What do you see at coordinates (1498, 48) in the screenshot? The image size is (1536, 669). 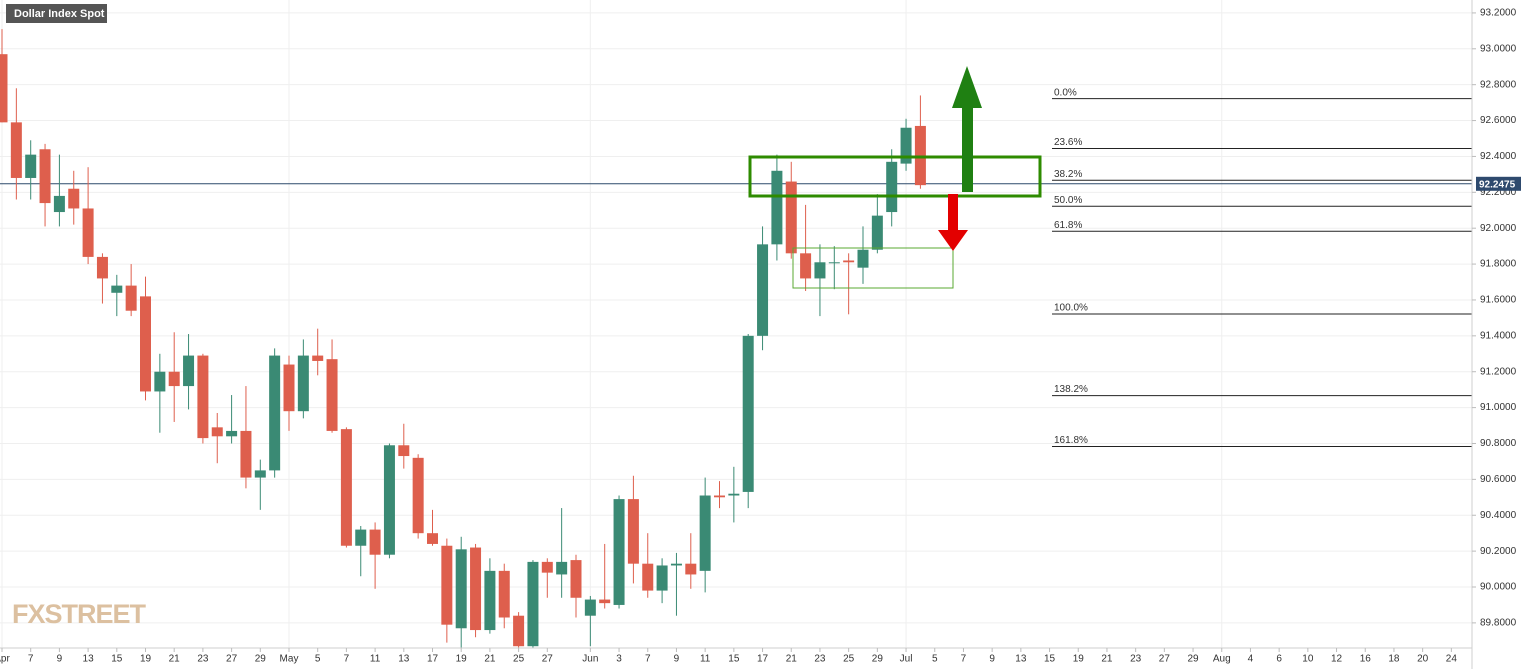 I see `y-tick-label: 93.0000` at bounding box center [1498, 48].